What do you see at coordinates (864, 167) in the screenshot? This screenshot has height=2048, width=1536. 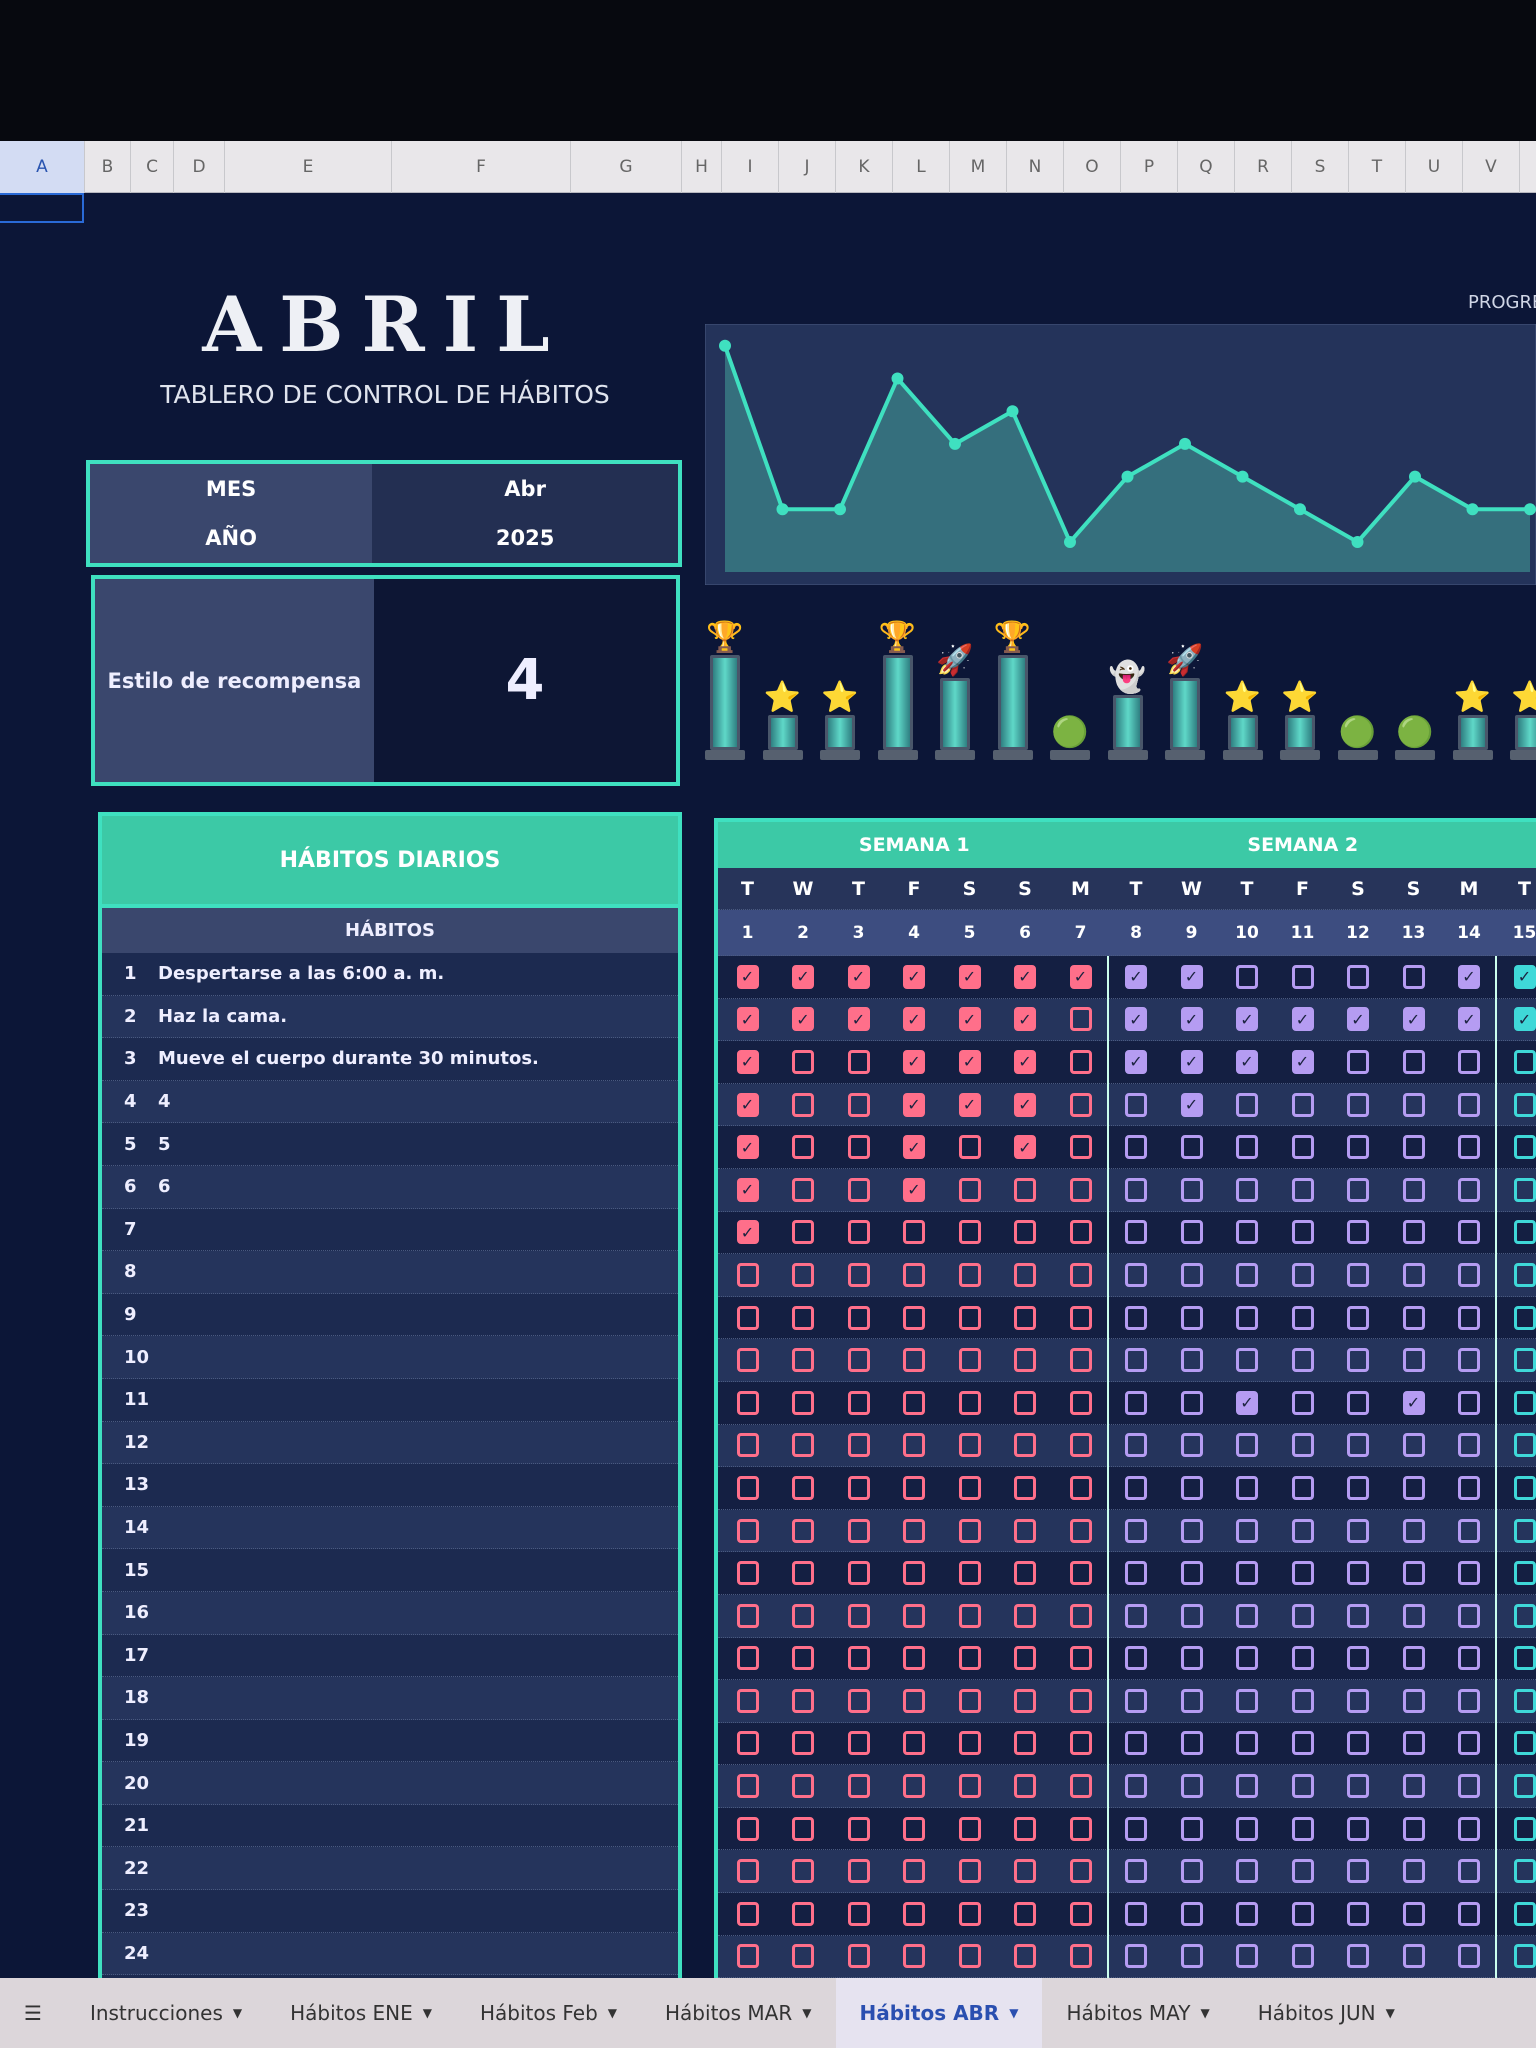 I see `column-header-k: K` at bounding box center [864, 167].